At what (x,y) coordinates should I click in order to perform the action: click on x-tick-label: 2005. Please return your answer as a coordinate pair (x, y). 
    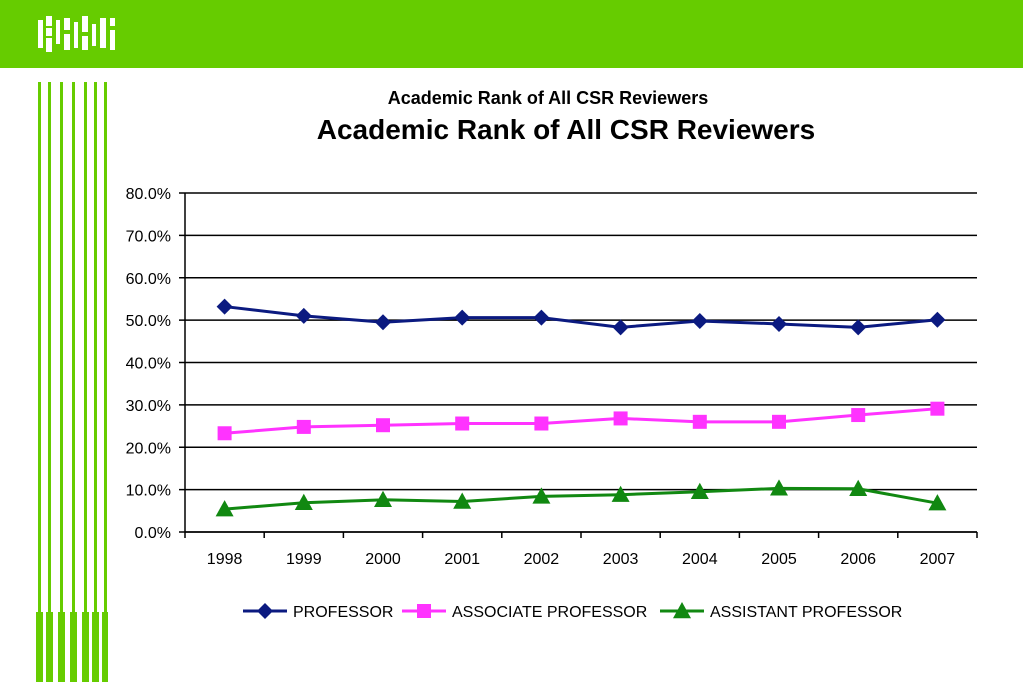
    Looking at the image, I should click on (779, 559).